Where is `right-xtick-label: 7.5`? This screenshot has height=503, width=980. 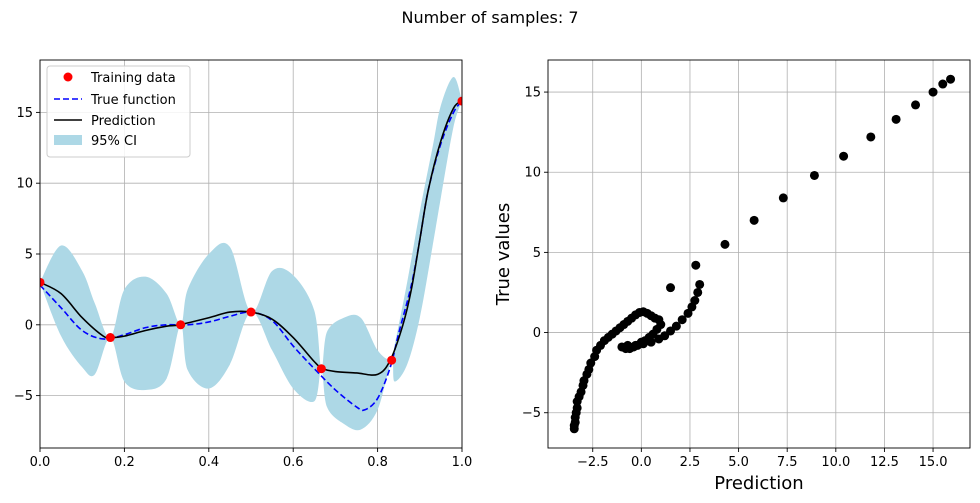
right-xtick-label: 7.5 is located at coordinates (787, 462).